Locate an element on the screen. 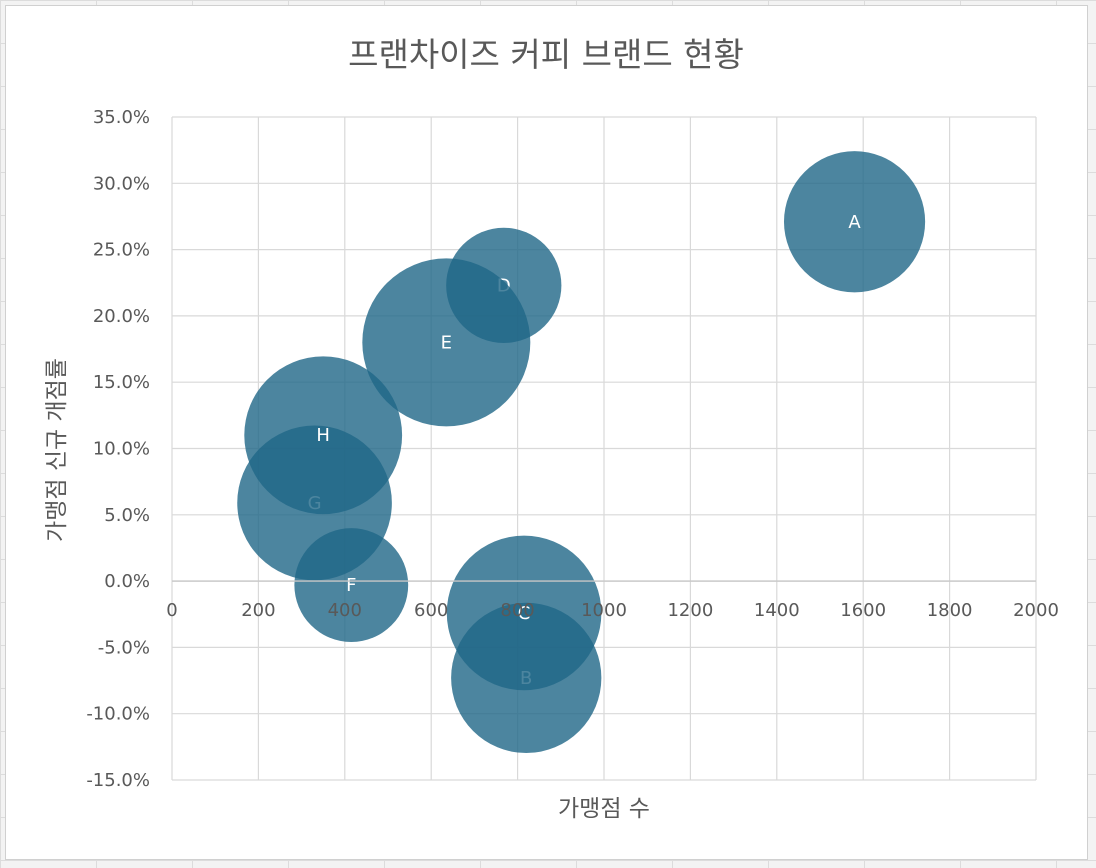  x-tick-label: 1200 is located at coordinates (690, 610).